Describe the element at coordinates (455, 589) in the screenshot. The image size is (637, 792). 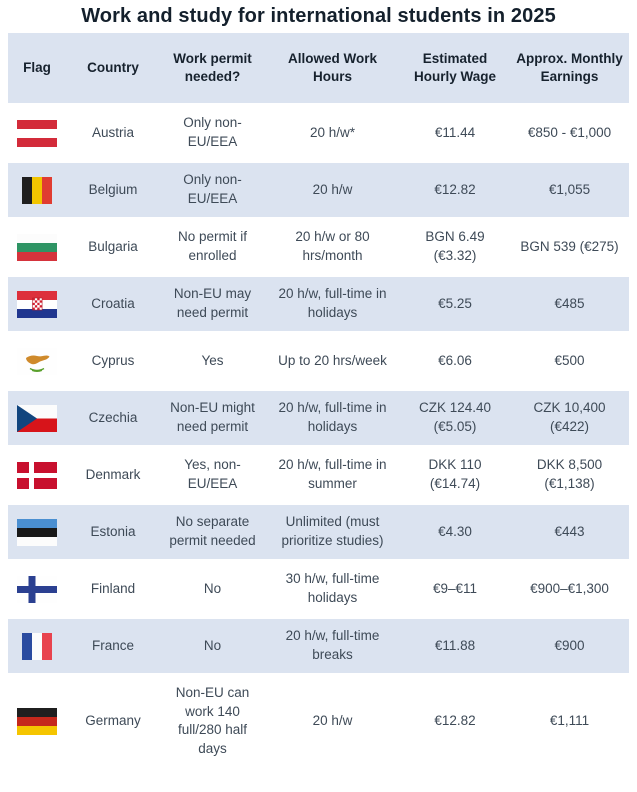
I see `wage-cell: €9–€11` at that location.